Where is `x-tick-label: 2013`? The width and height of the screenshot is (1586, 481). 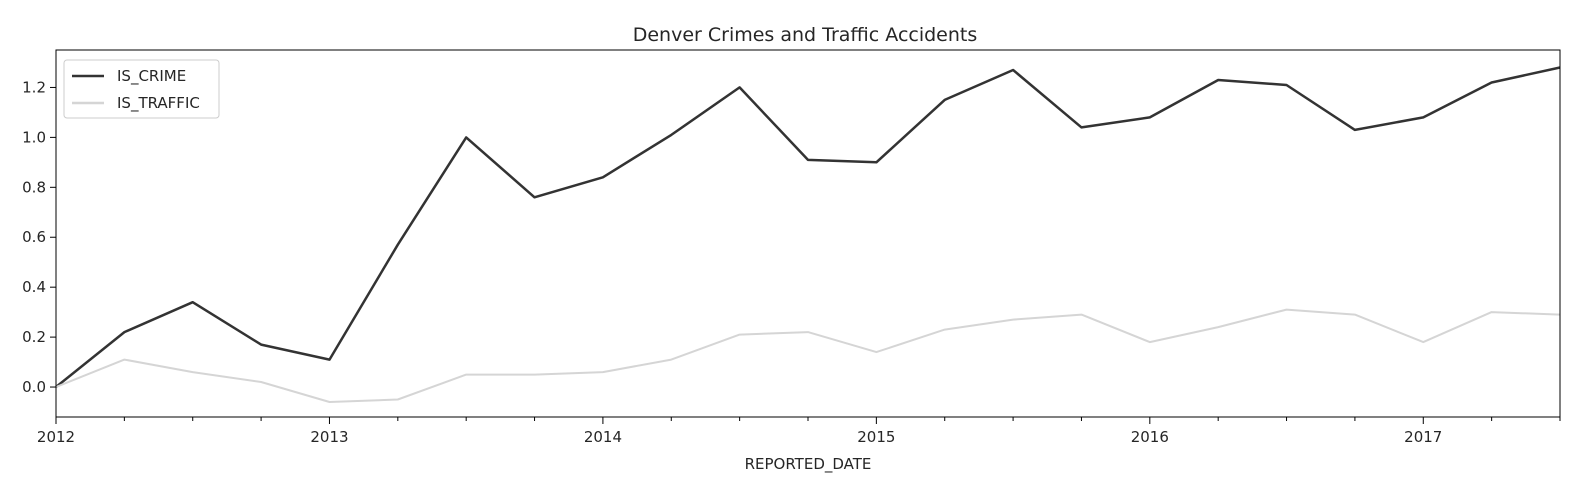 x-tick-label: 2013 is located at coordinates (329, 437).